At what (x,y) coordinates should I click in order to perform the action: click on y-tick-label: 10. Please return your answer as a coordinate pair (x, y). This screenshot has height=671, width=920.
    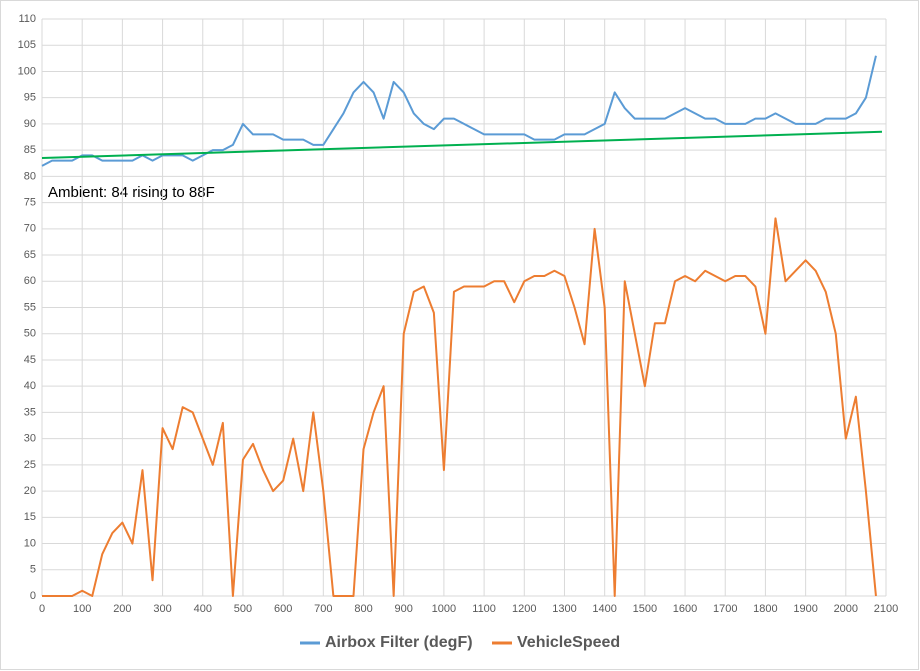
    Looking at the image, I should click on (30, 543).